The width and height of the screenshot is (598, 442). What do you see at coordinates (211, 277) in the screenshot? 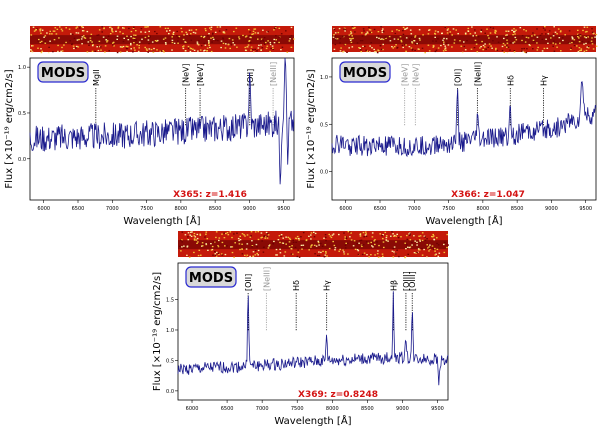
I see `instrument-badge: MODS` at bounding box center [211, 277].